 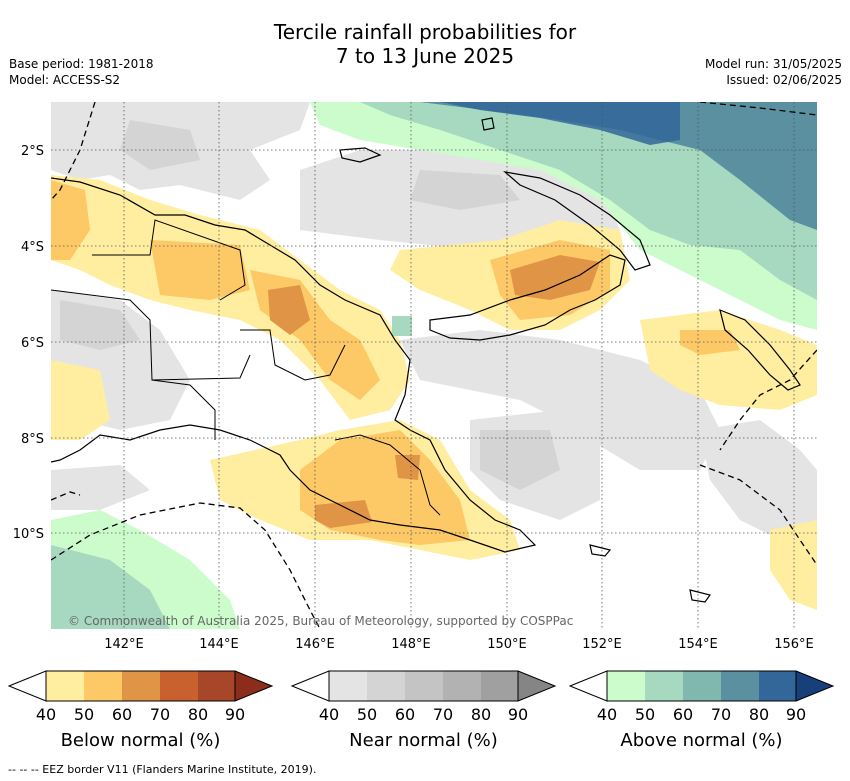 I want to click on model-label: Model: ACCESS-S2, so click(x=65, y=80).